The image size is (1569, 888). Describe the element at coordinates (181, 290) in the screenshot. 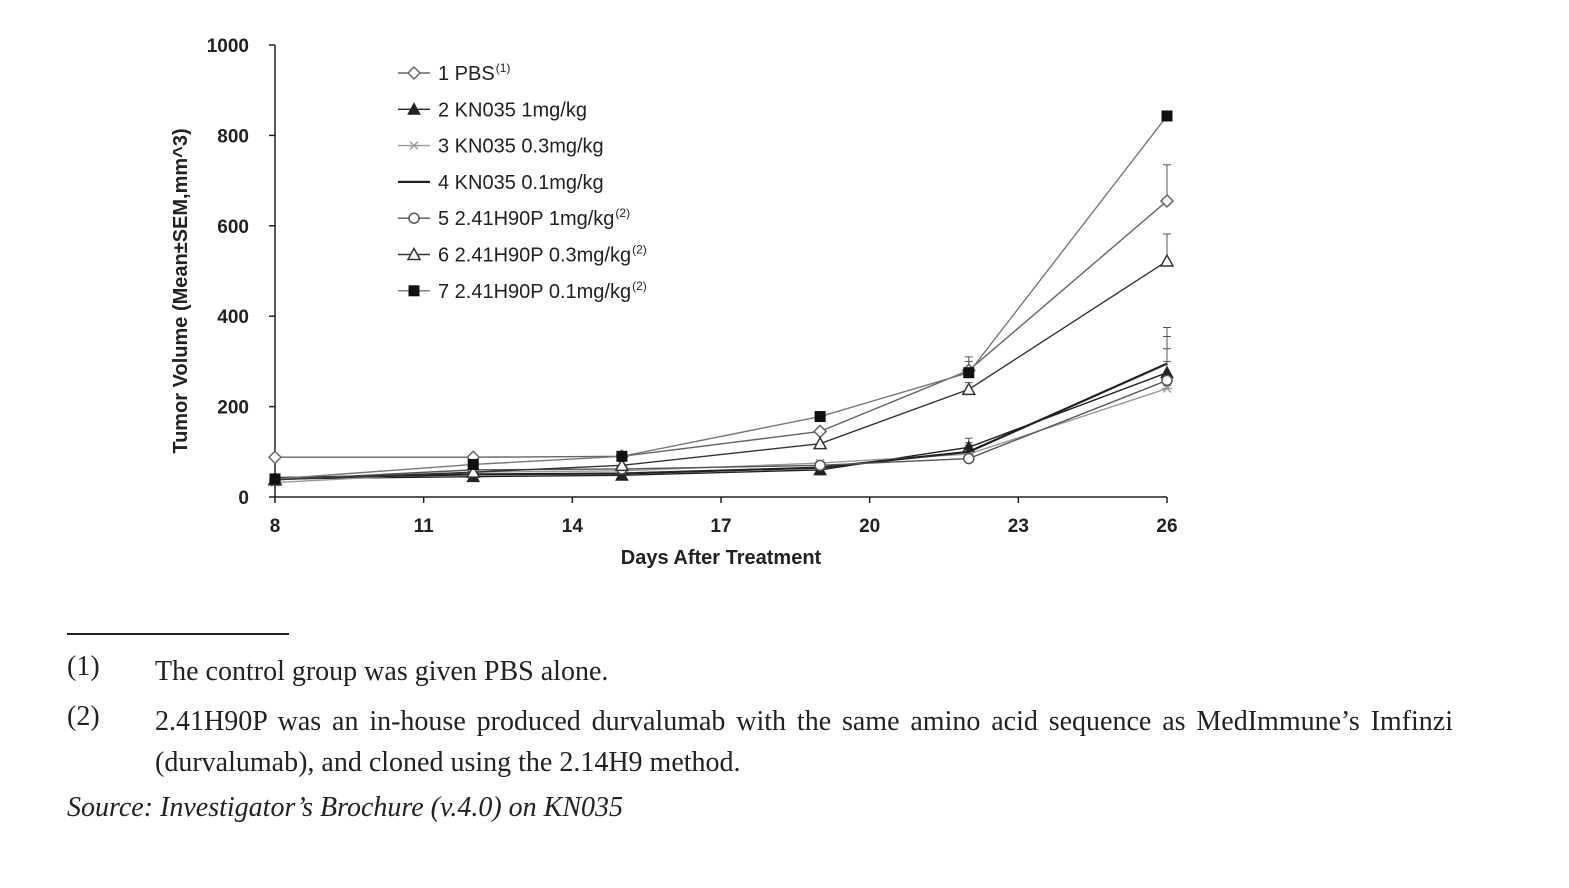

I see `y-axis-title: Tumor Volume (Mean±SEM,mm^3)` at that location.